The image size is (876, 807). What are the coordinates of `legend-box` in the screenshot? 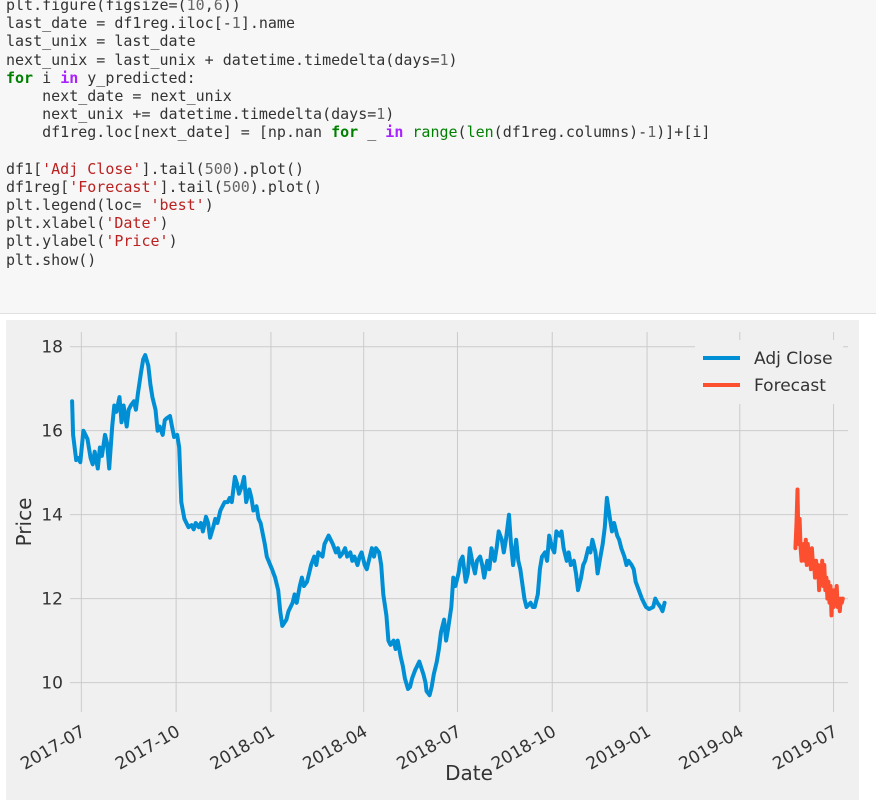 It's located at (769, 372).